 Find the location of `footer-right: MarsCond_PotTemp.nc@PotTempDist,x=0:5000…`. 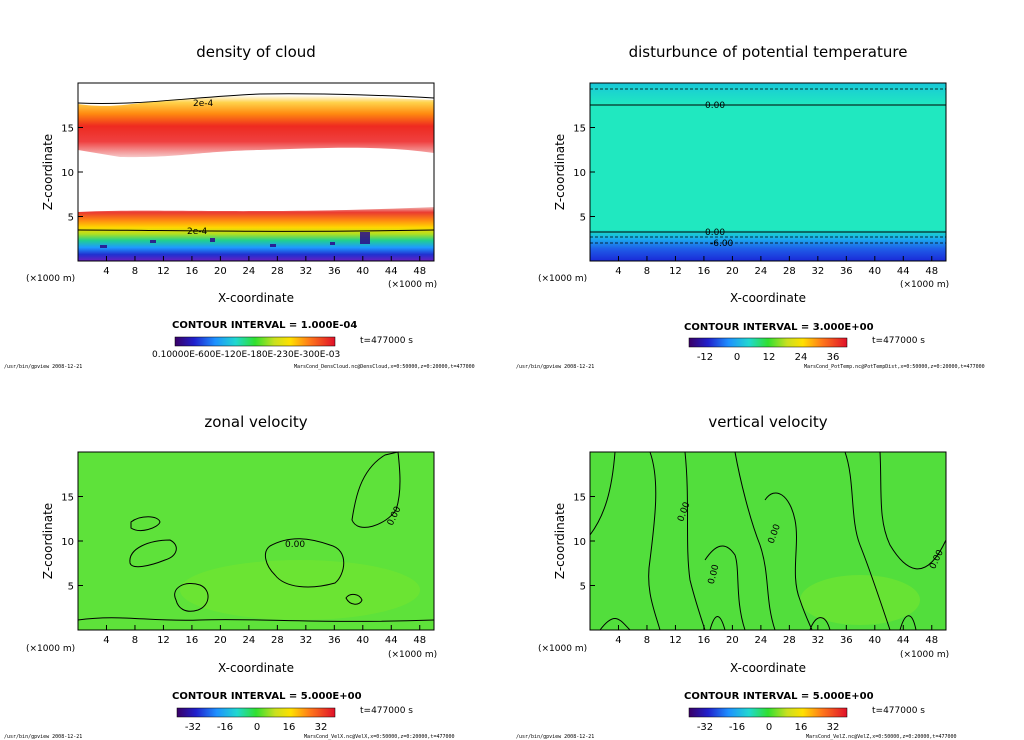

footer-right: MarsCond_PotTemp.nc@PotTempDist,x=0:5000… is located at coordinates (894, 367).